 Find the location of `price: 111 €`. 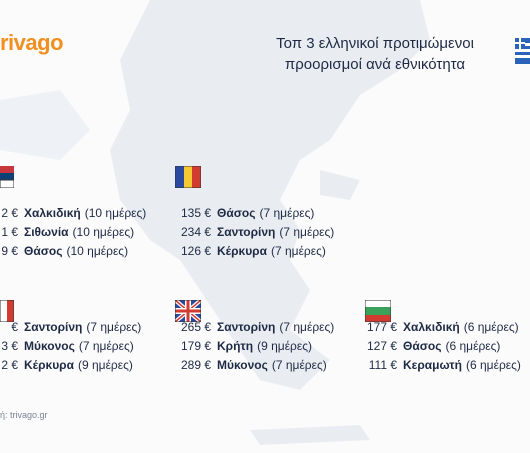

price: 111 € is located at coordinates (382, 365).